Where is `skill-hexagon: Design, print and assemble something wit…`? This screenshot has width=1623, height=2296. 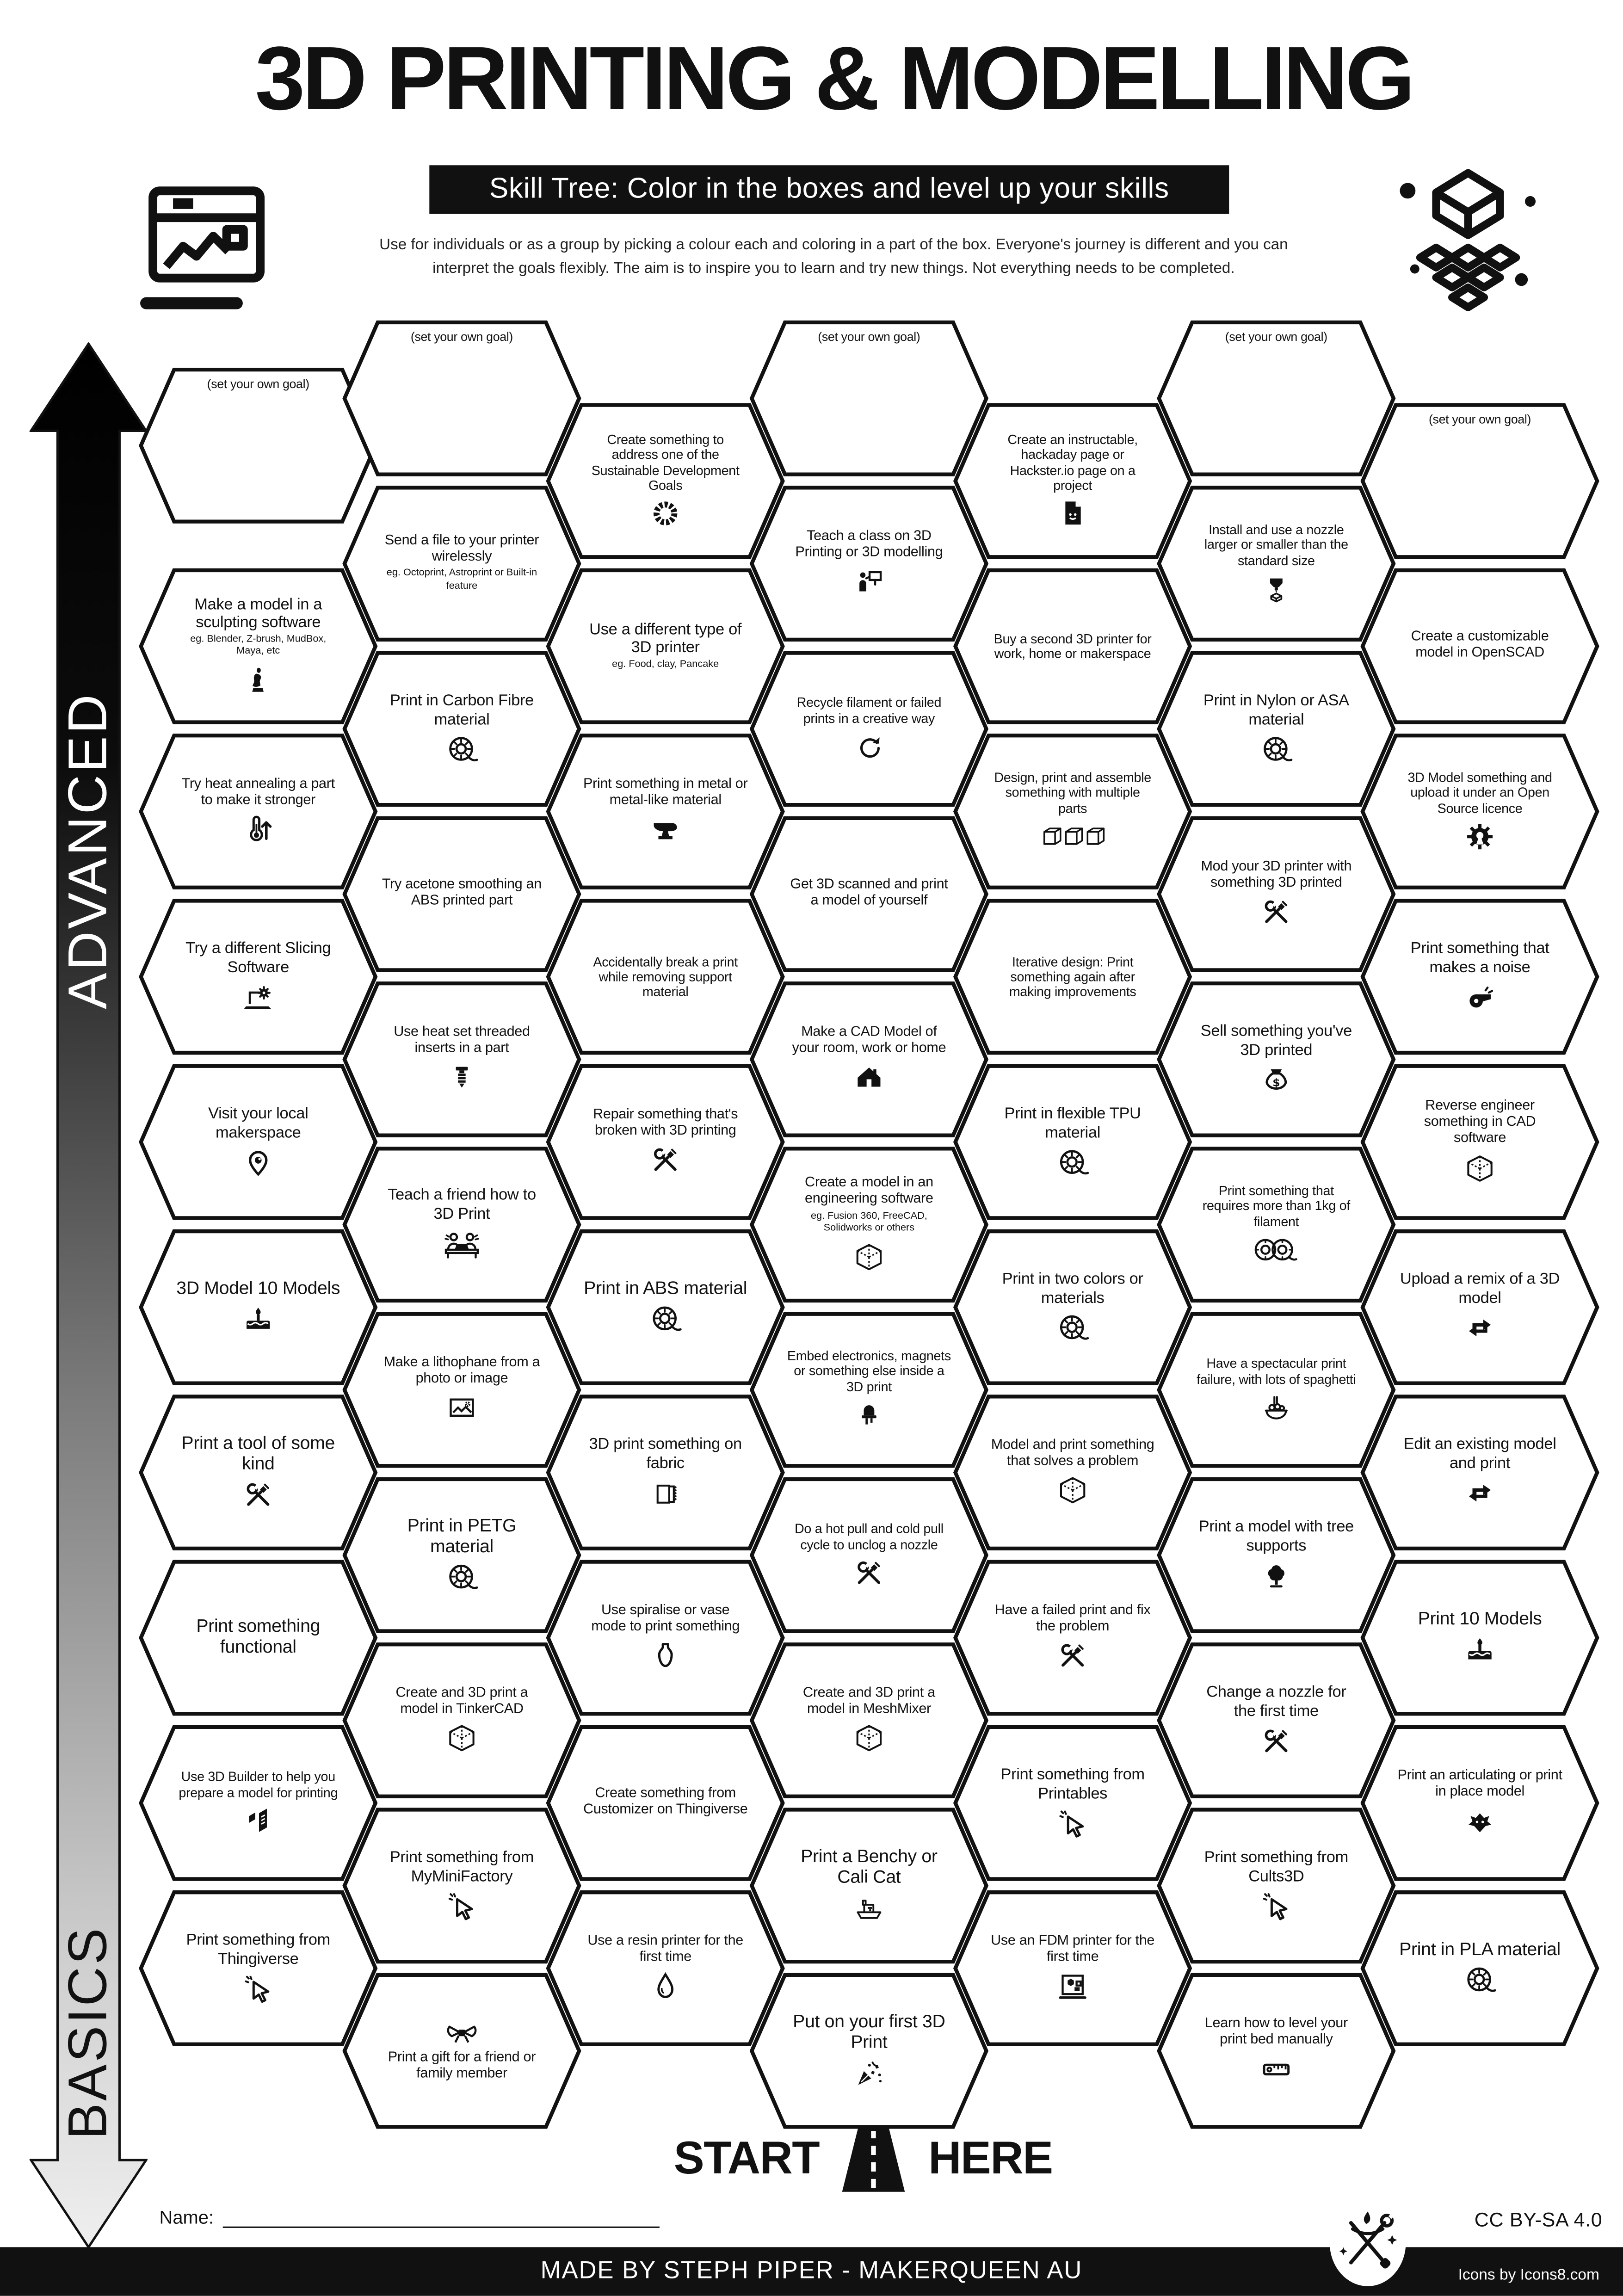
skill-hexagon: Design, print and assemble something wit… is located at coordinates (1072, 811).